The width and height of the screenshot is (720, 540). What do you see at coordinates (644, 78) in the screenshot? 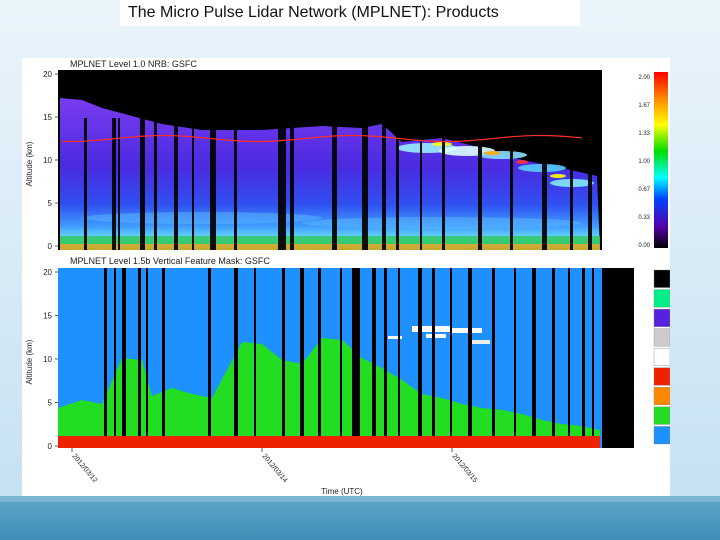
I see `colorbar-tick-label: 2.00` at bounding box center [644, 78].